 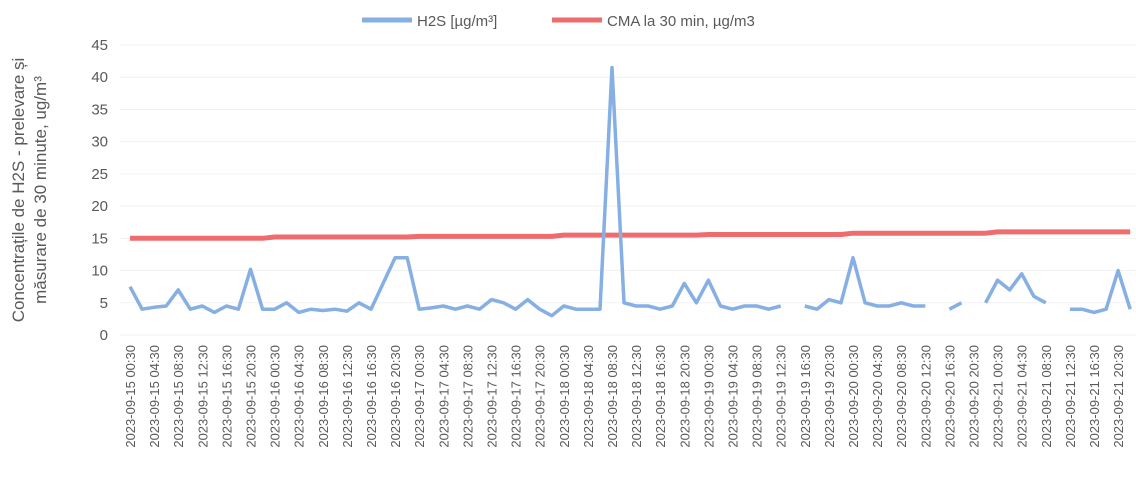 What do you see at coordinates (99, 174) in the screenshot?
I see `y-tick-label: 25` at bounding box center [99, 174].